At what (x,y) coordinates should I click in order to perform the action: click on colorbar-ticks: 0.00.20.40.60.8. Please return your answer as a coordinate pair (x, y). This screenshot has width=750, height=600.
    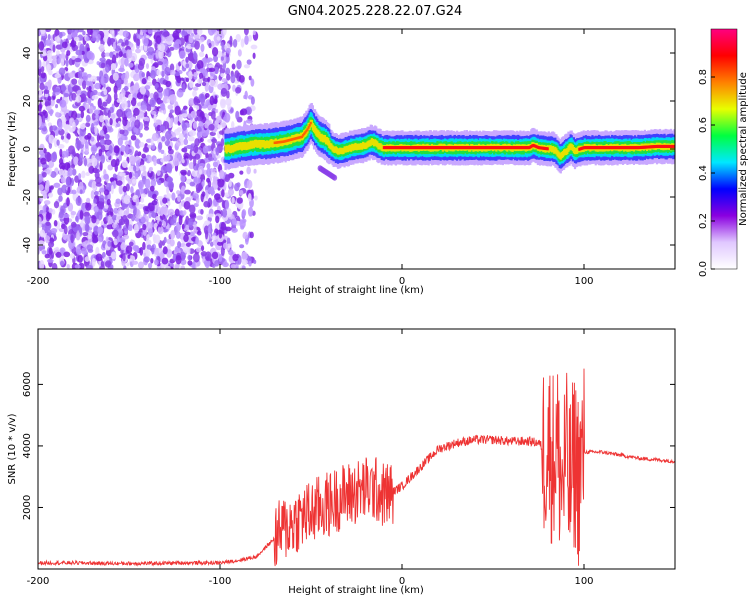
    Looking at the image, I should click on (706, 173).